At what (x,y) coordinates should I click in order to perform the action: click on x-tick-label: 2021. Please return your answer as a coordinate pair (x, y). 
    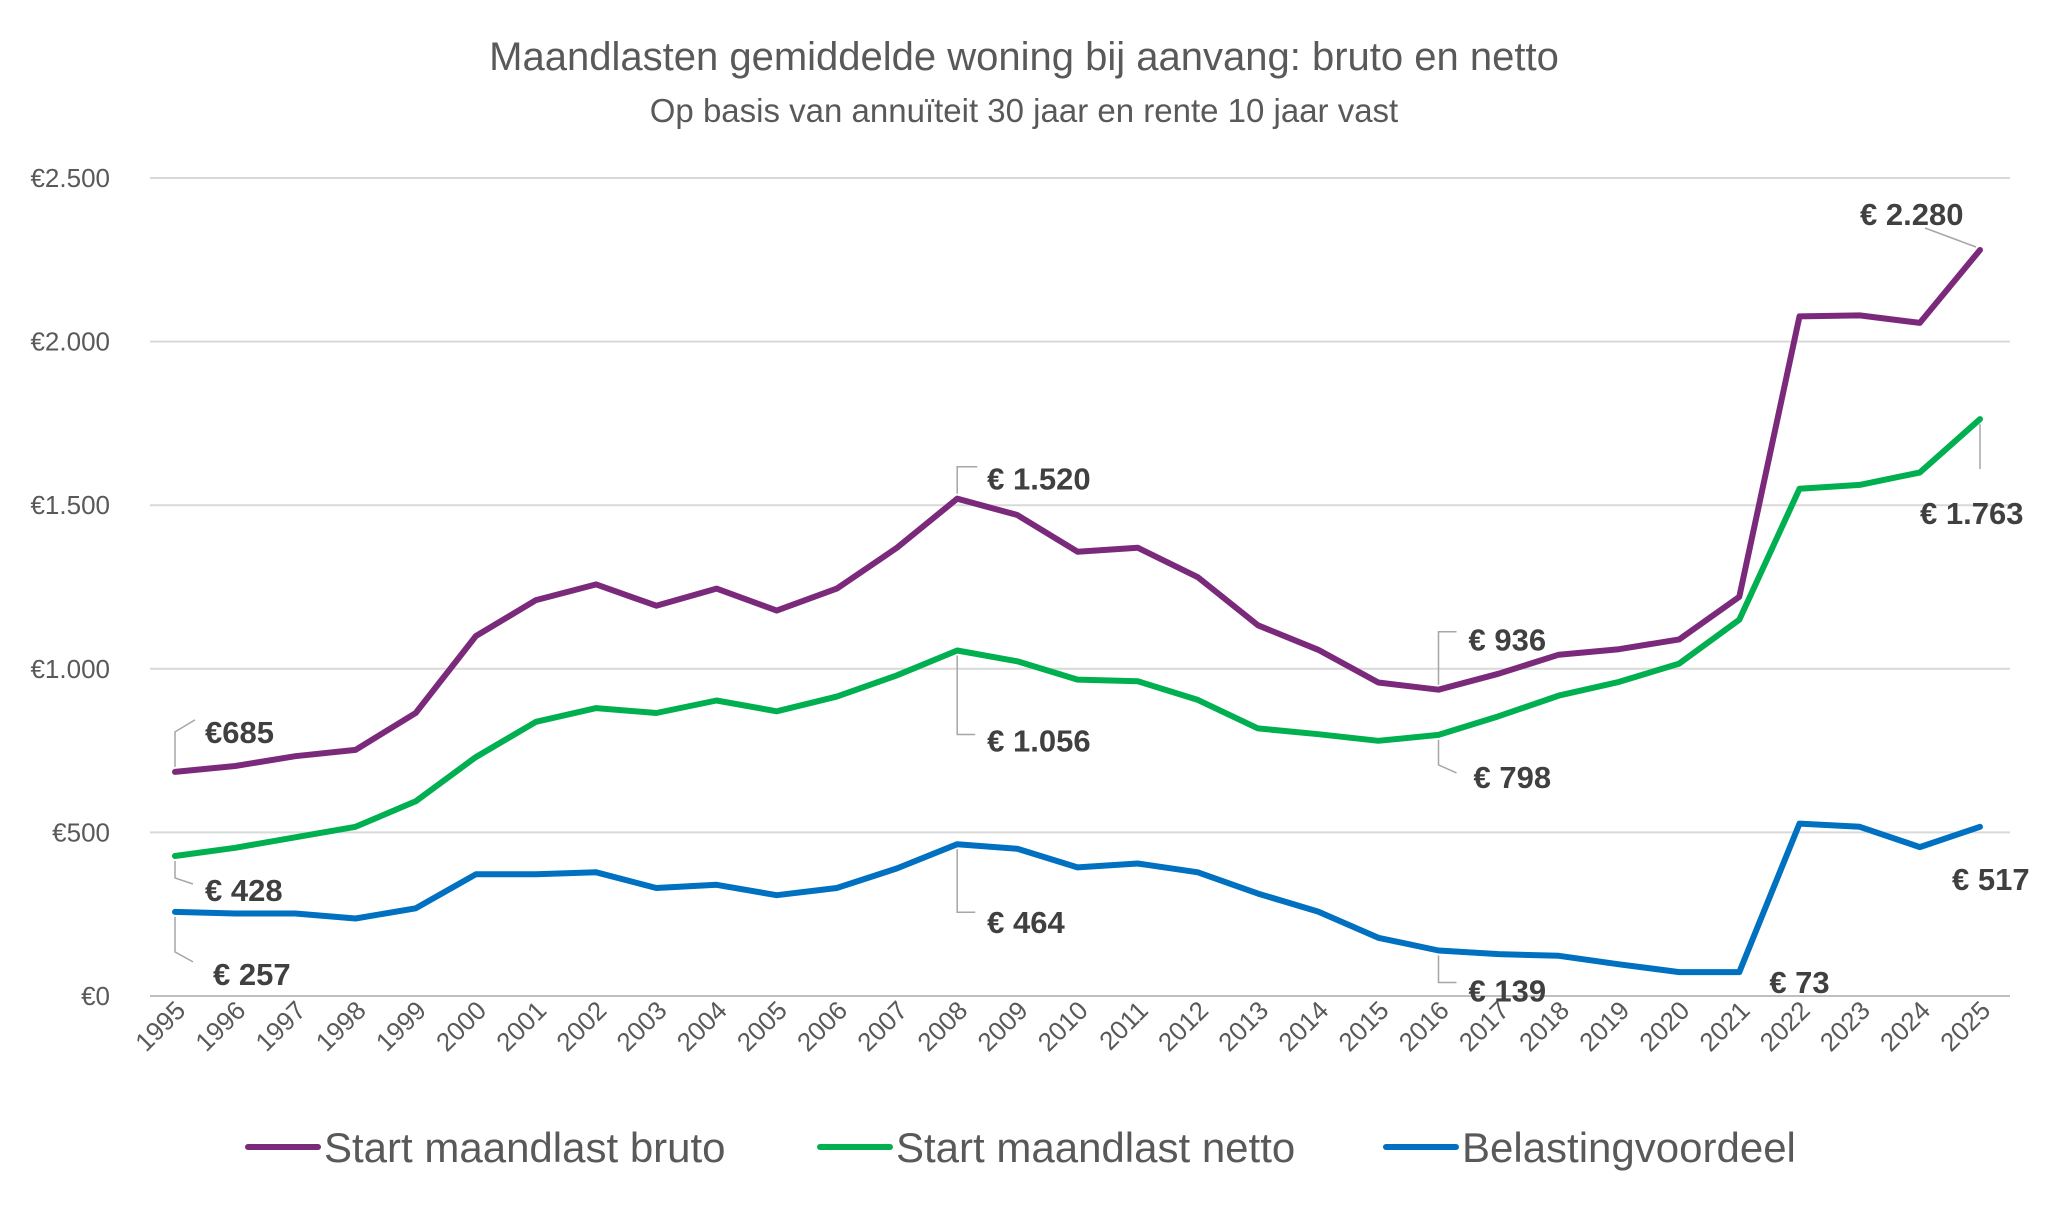
    Looking at the image, I should click on (1724, 1026).